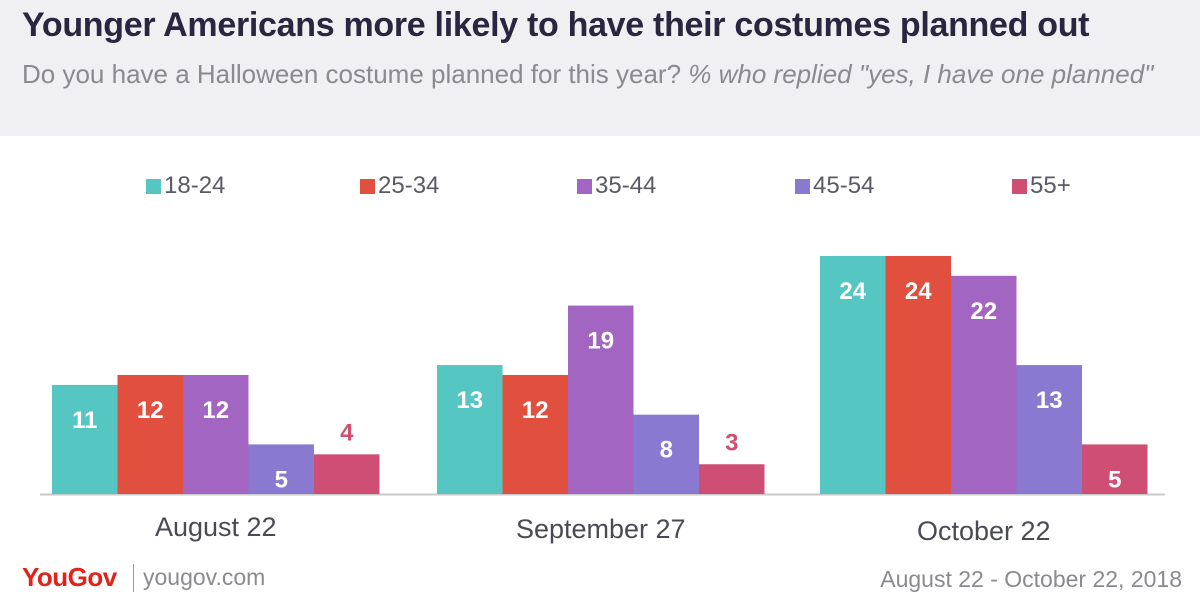 The image size is (1200, 605). I want to click on legend: 18-24 25-34 35-44 45-54 55+, so click(600, 187).